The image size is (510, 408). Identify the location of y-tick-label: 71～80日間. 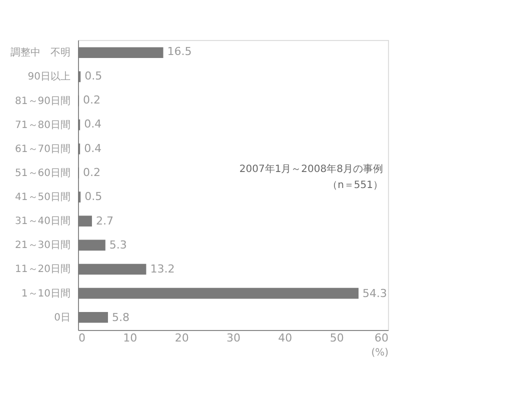
(42, 125).